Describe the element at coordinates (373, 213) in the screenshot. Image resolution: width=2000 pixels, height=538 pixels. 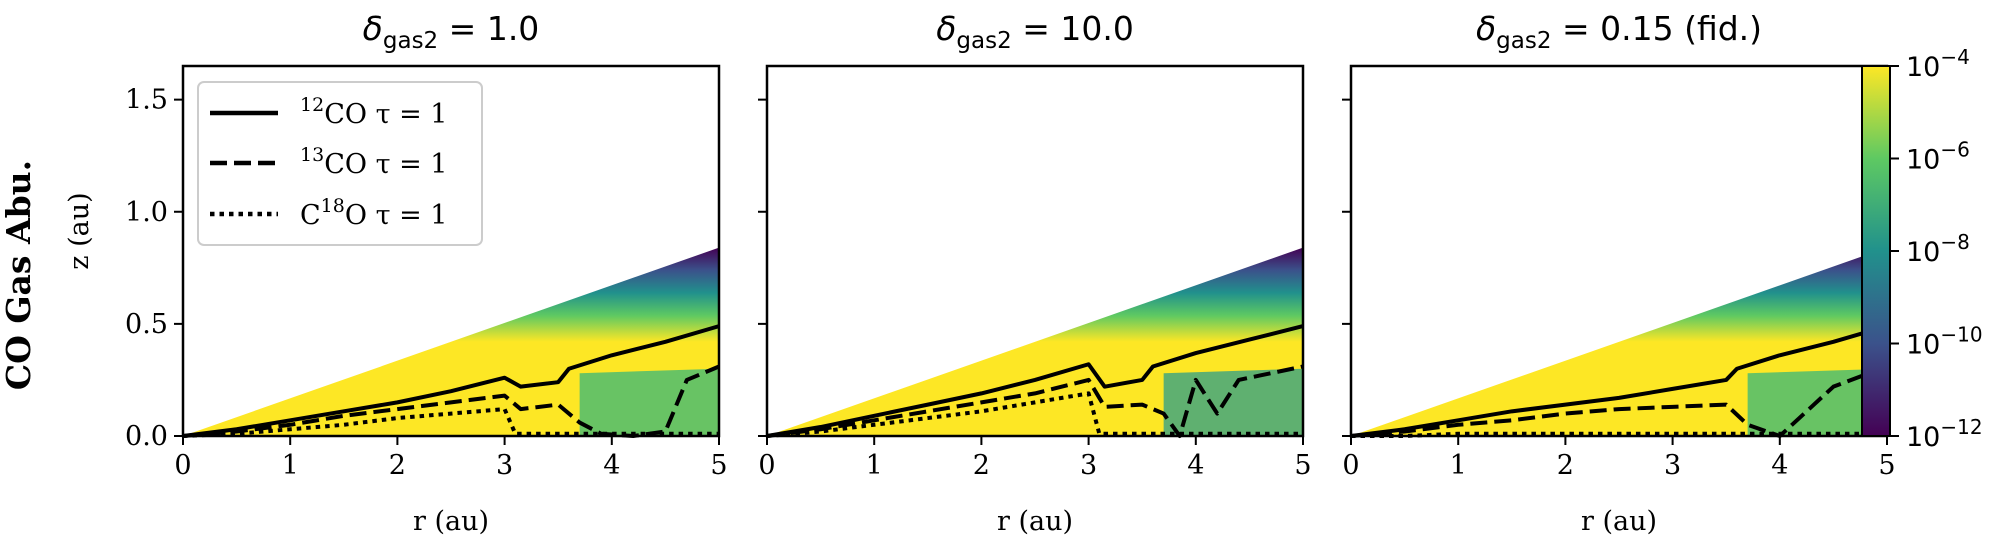
I see `legend-label-c18o: C18O τ = 1` at that location.